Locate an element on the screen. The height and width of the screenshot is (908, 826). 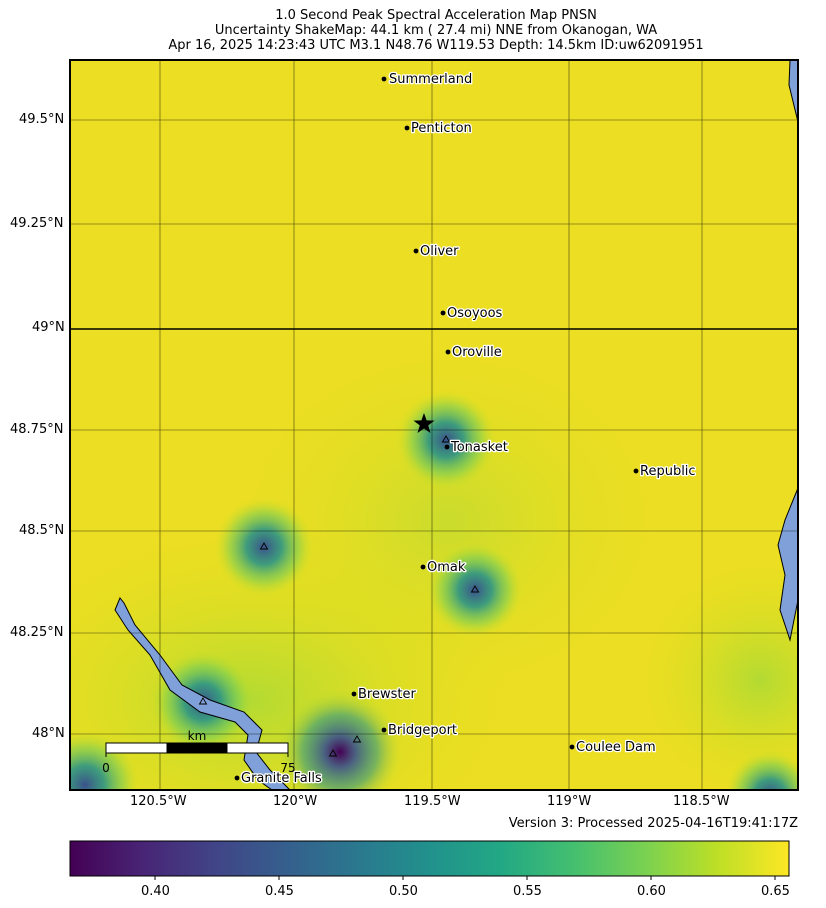
river-east is located at coordinates (787, 564).